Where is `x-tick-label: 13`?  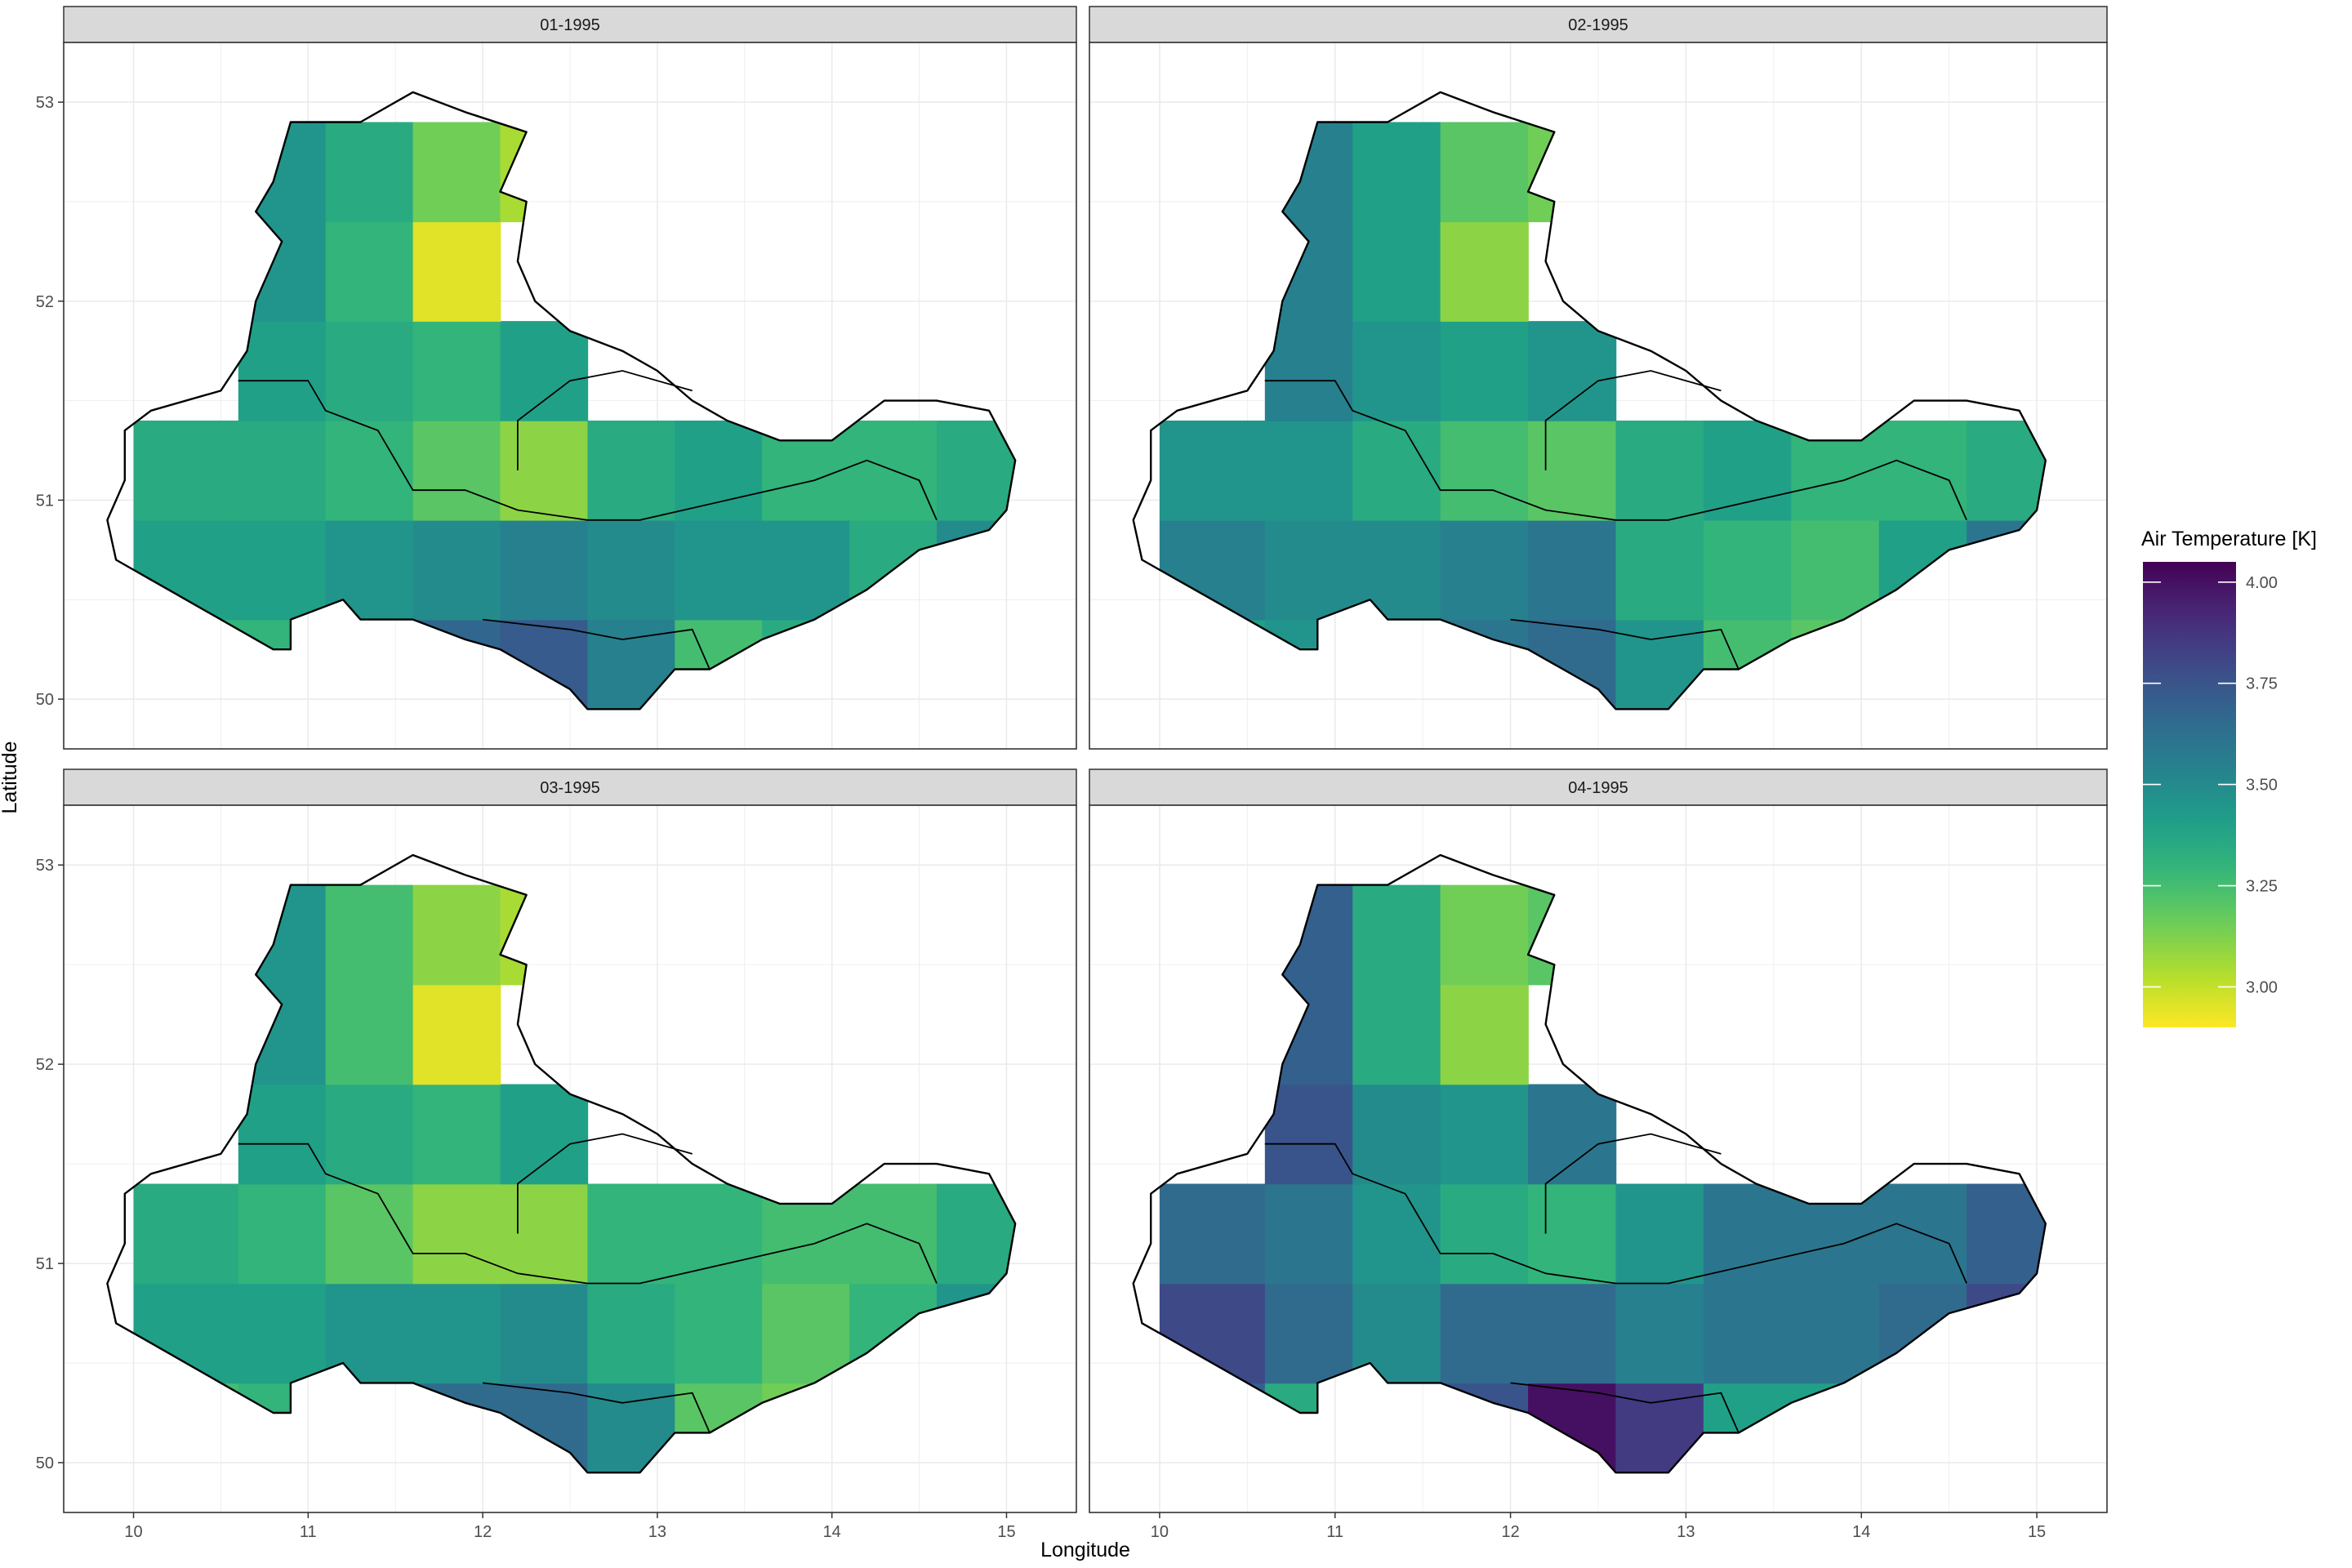
x-tick-label: 13 is located at coordinates (657, 1532).